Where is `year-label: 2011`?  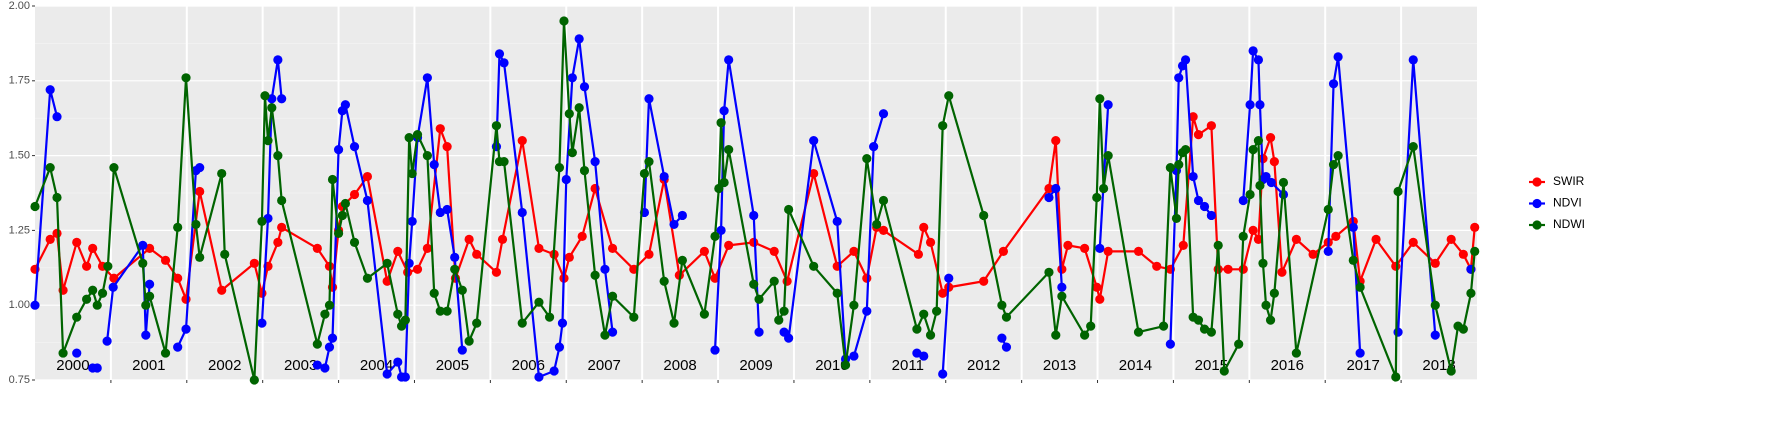
year-label: 2011 is located at coordinates (908, 365).